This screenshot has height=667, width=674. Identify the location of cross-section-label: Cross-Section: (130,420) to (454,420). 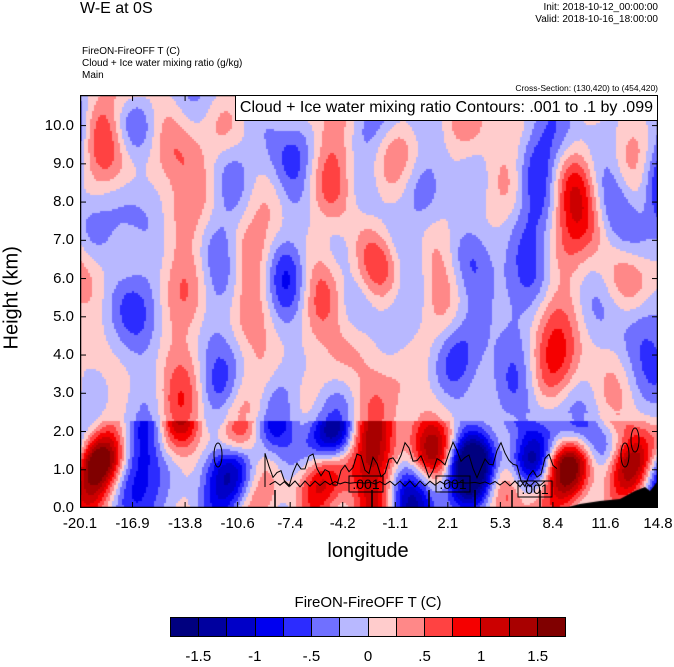
(586, 88).